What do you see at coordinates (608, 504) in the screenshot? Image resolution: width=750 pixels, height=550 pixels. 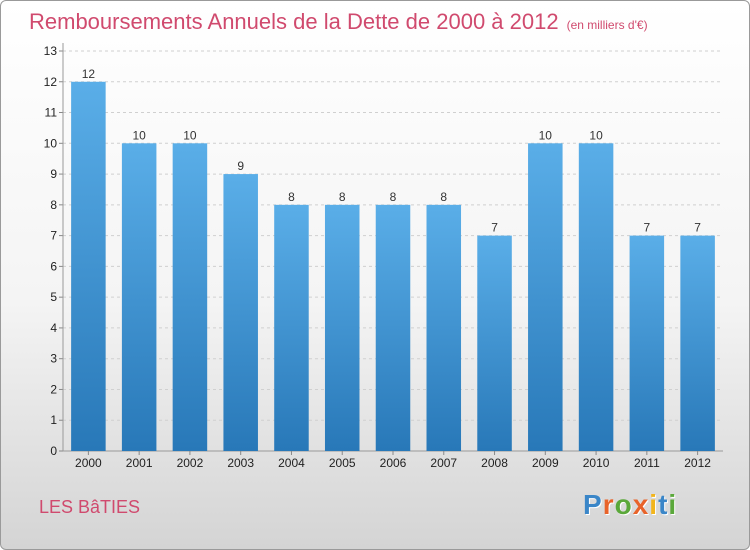 I see `logo-letter: r` at bounding box center [608, 504].